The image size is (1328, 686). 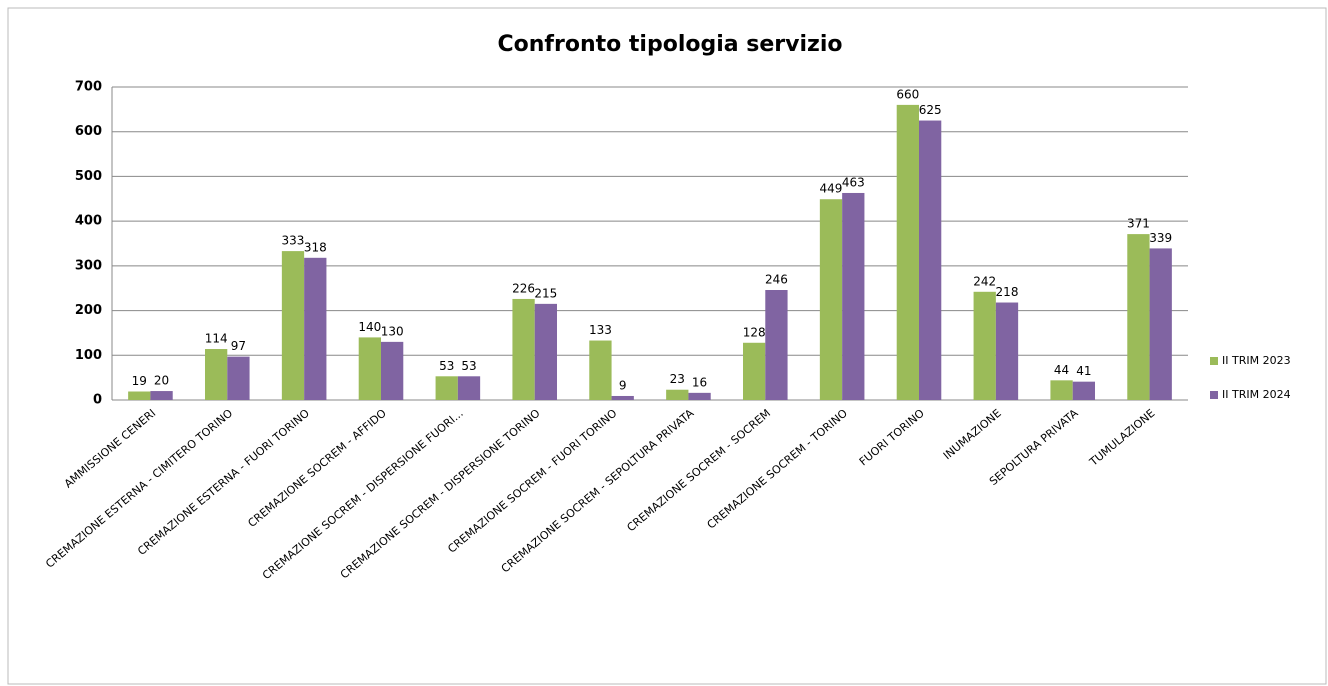 I want to click on y-tick-label: 500, so click(x=88, y=176).